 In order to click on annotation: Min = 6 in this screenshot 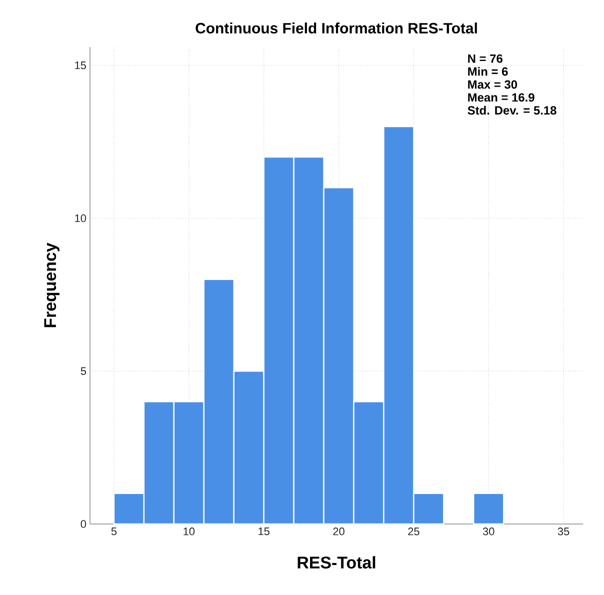, I will do `click(488, 71)`.